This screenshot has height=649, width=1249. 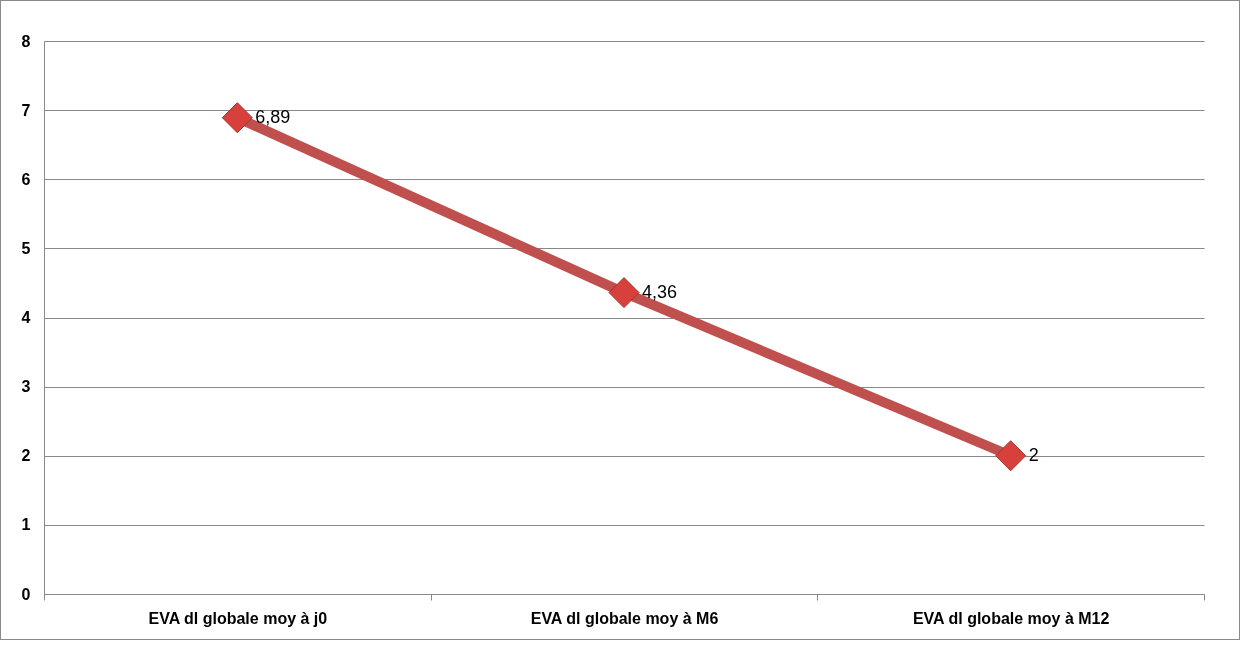 I want to click on y-tick-label: 0, so click(x=26, y=594).